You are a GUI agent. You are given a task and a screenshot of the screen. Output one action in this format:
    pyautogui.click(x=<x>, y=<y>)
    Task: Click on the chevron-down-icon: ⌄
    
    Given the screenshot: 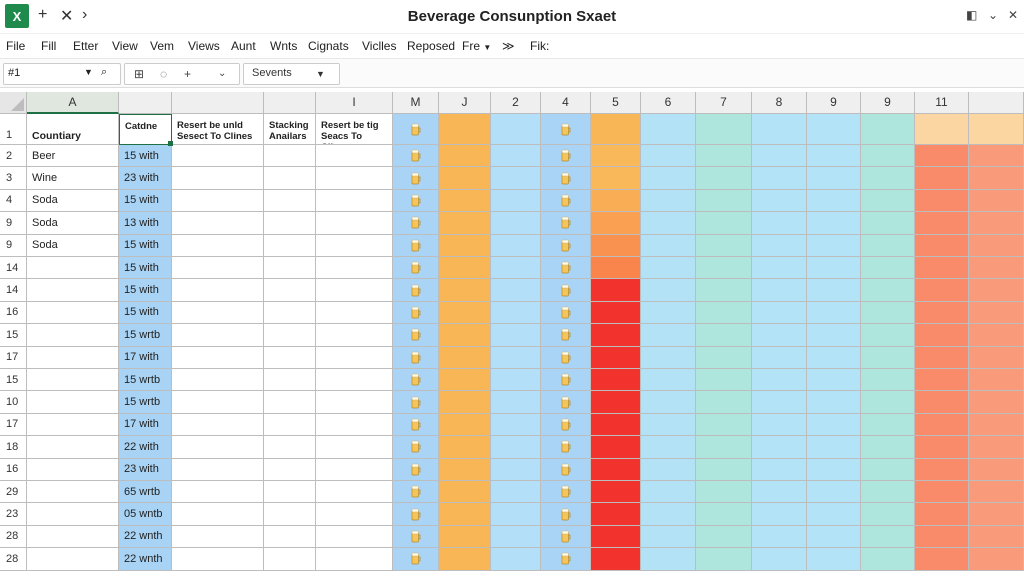 What is the action you would take?
    pyautogui.click(x=222, y=73)
    